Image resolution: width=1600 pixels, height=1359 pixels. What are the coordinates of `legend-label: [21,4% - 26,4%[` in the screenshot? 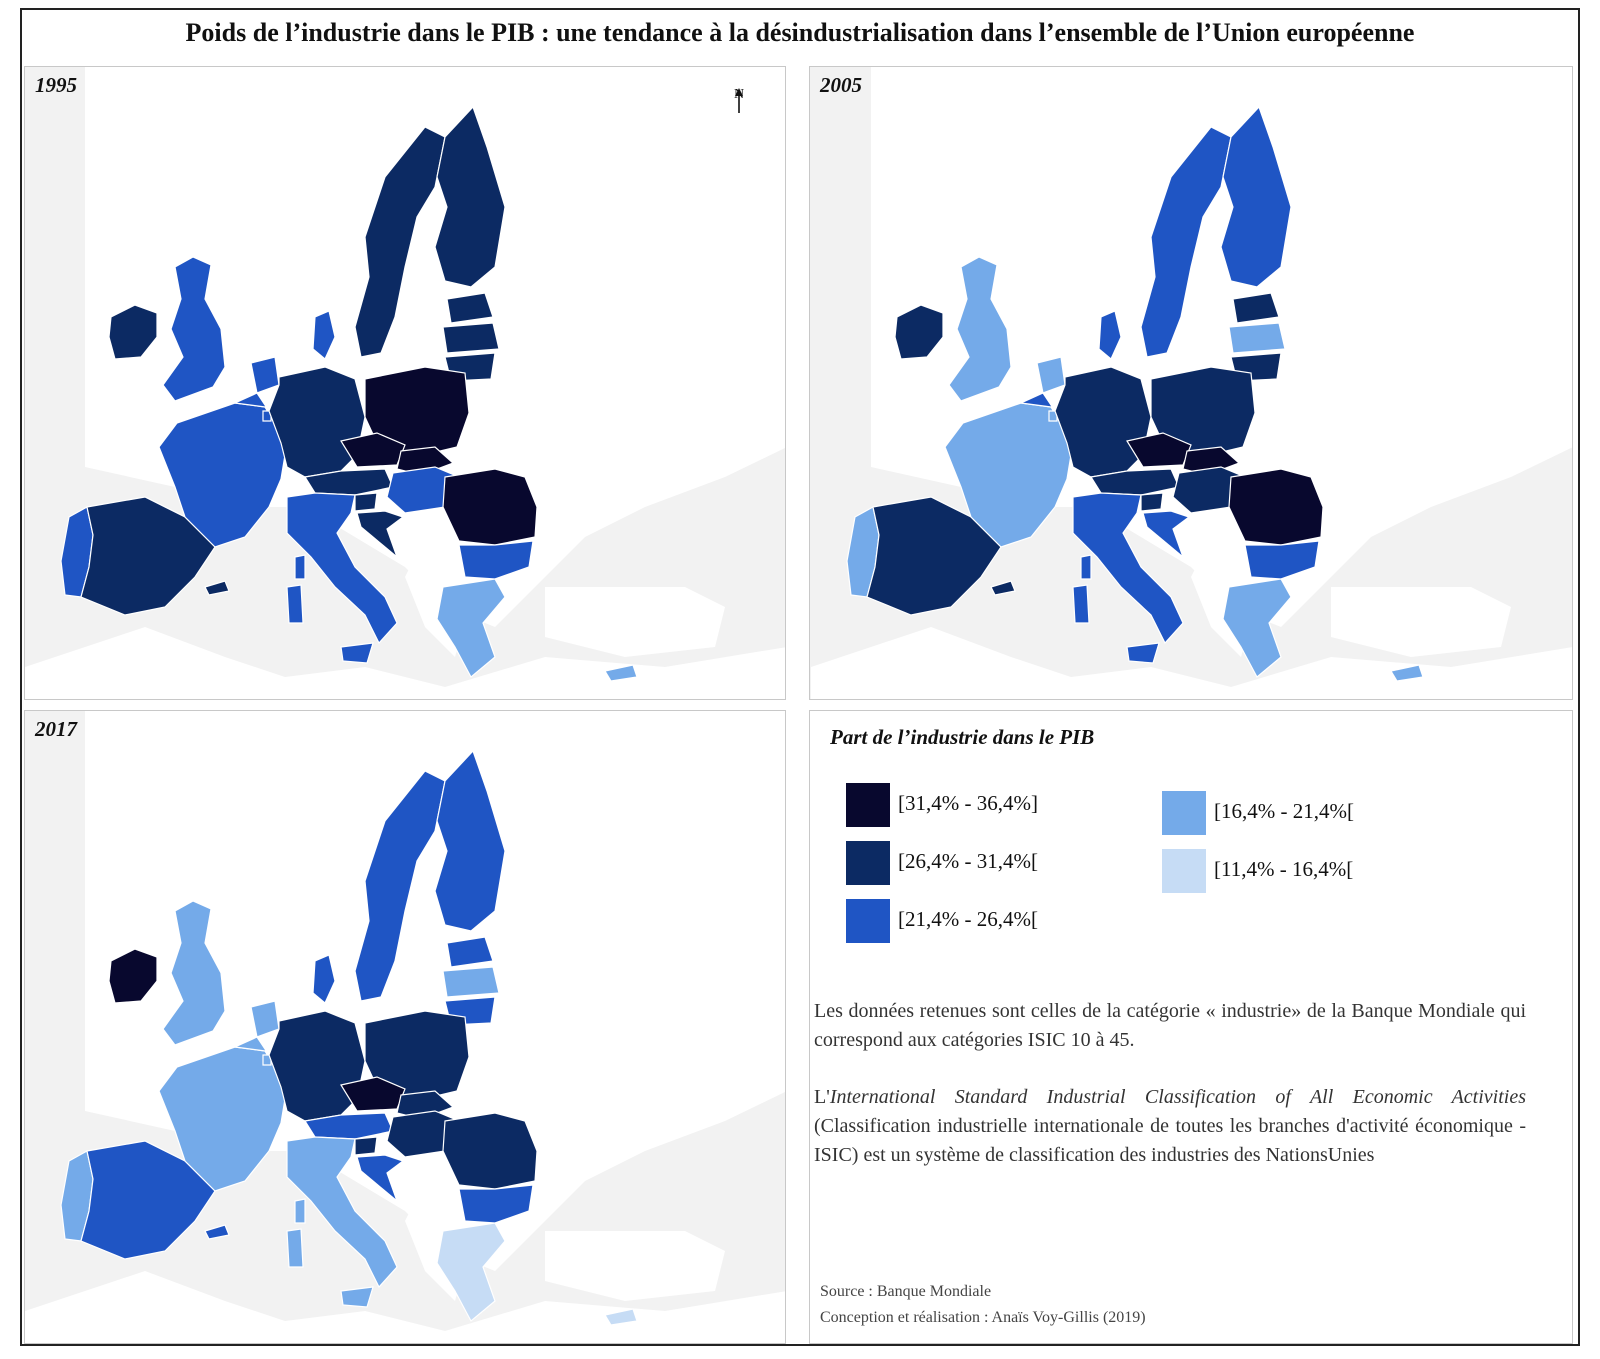 It's located at (968, 919).